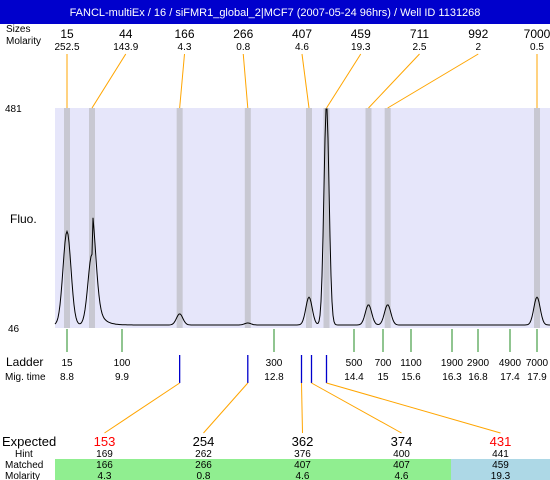  I want to click on peak-size-label: 166, so click(184, 34).